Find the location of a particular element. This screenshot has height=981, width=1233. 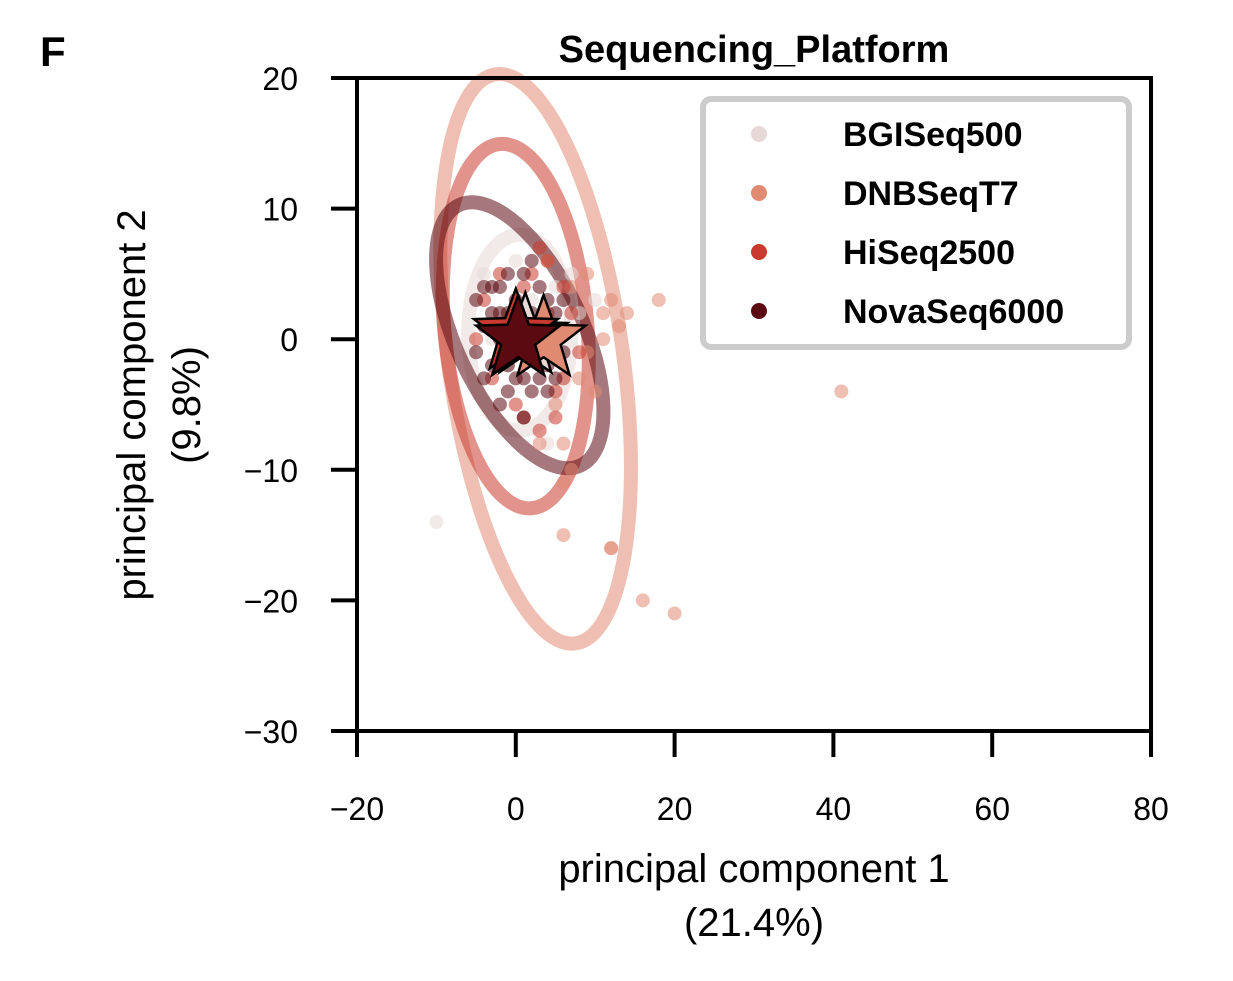

legend-marker-novaseq6000 is located at coordinates (759, 311).